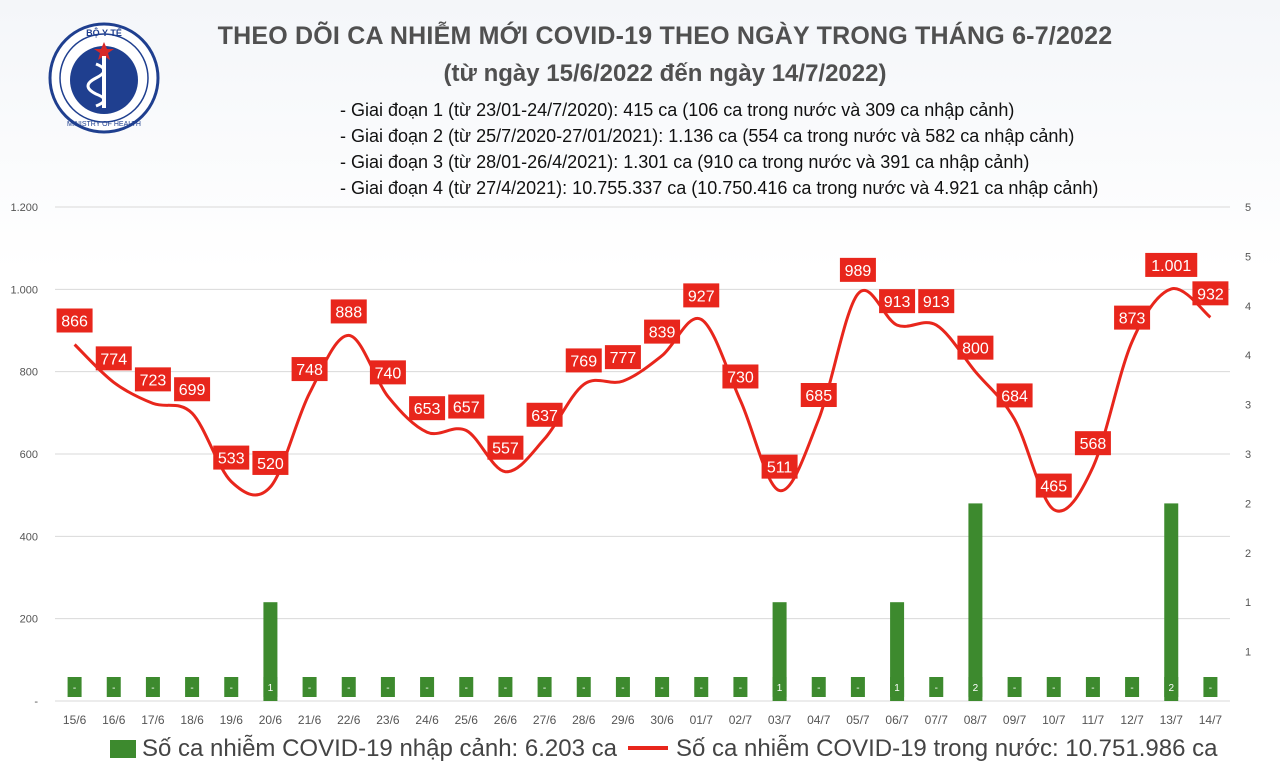 This screenshot has width=1280, height=773. I want to click on line-data-label: 989, so click(858, 271).